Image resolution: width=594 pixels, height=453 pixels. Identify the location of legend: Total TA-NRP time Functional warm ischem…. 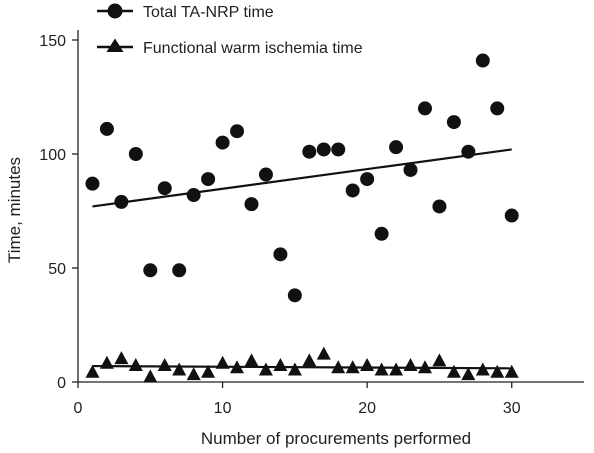
(230, 30).